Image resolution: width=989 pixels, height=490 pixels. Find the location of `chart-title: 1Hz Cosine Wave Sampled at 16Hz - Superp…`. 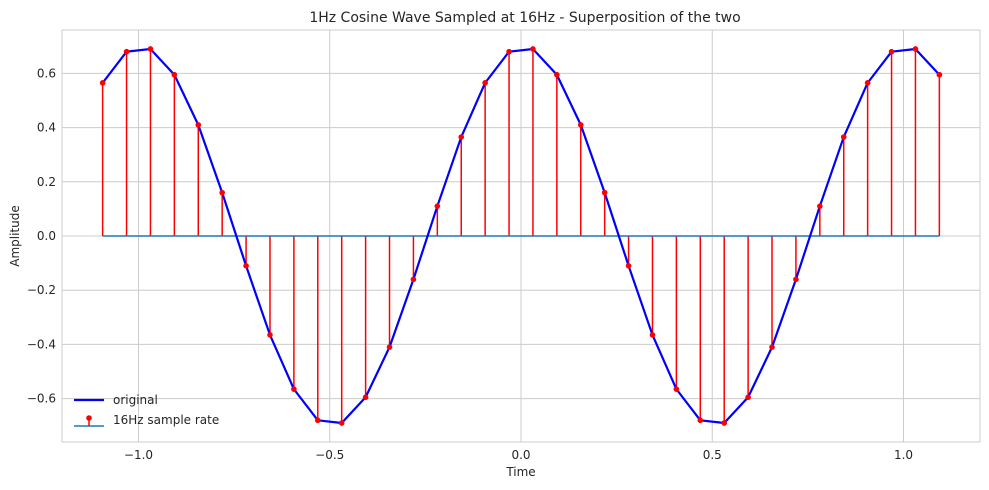

chart-title: 1Hz Cosine Wave Sampled at 16Hz - Superp… is located at coordinates (524, 18).